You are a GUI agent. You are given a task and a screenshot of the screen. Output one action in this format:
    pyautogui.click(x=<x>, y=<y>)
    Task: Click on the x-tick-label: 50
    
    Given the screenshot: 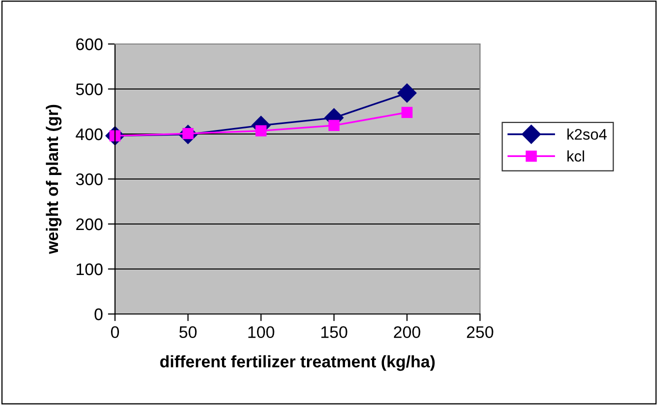 What is the action you would take?
    pyautogui.click(x=188, y=332)
    